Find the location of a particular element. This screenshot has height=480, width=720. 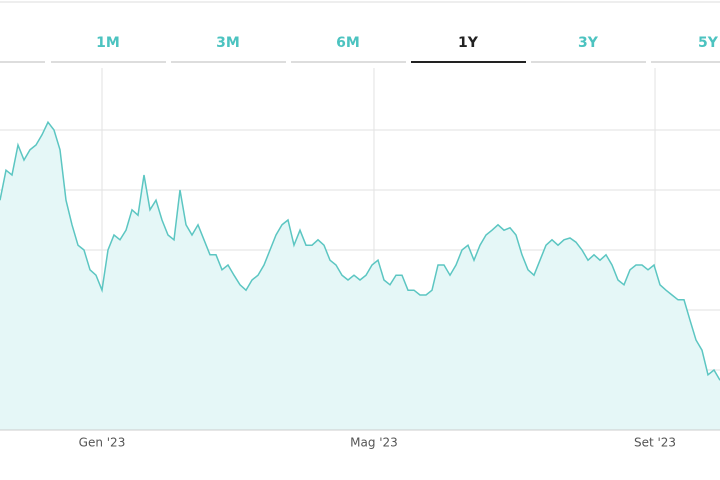

x-tick-label: Set '23 is located at coordinates (655, 443).